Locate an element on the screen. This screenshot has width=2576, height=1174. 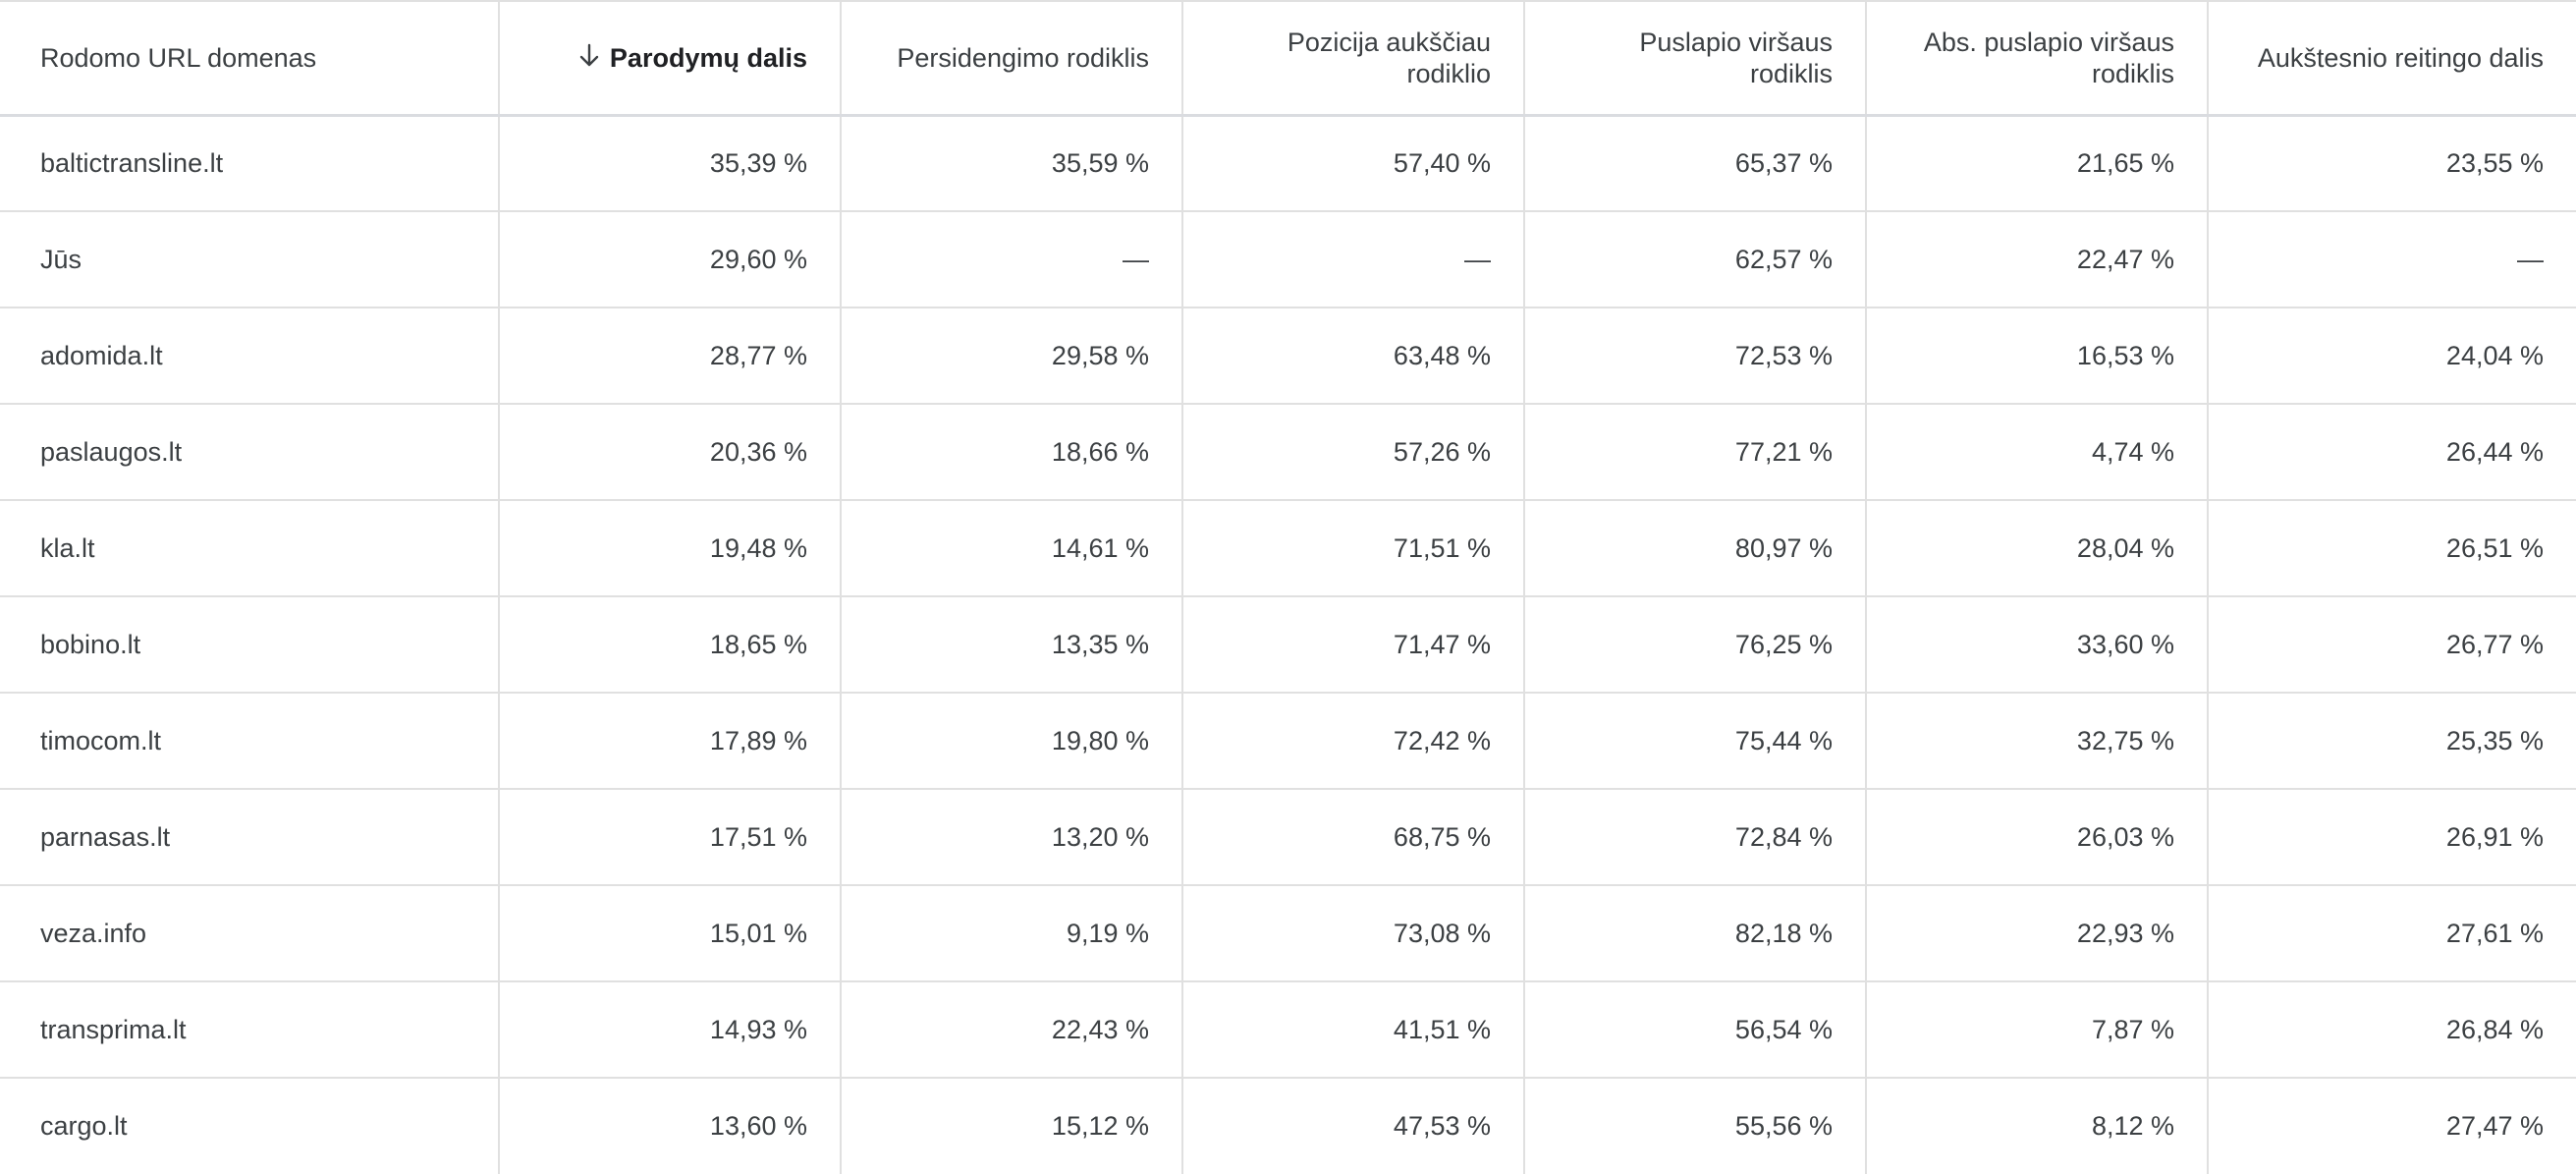
cell-overlap-rate: 14,61 % is located at coordinates (1012, 548).